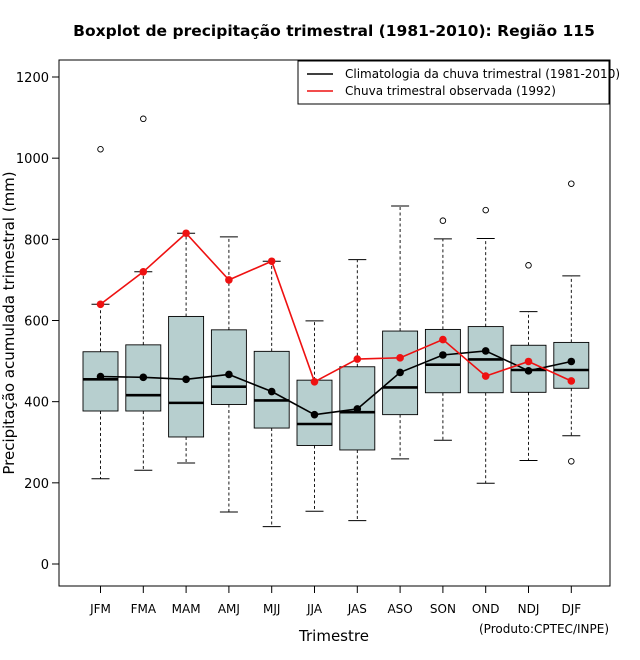 The width and height of the screenshot is (640, 660). I want to click on series-point-climatologia-amj, so click(229, 374).